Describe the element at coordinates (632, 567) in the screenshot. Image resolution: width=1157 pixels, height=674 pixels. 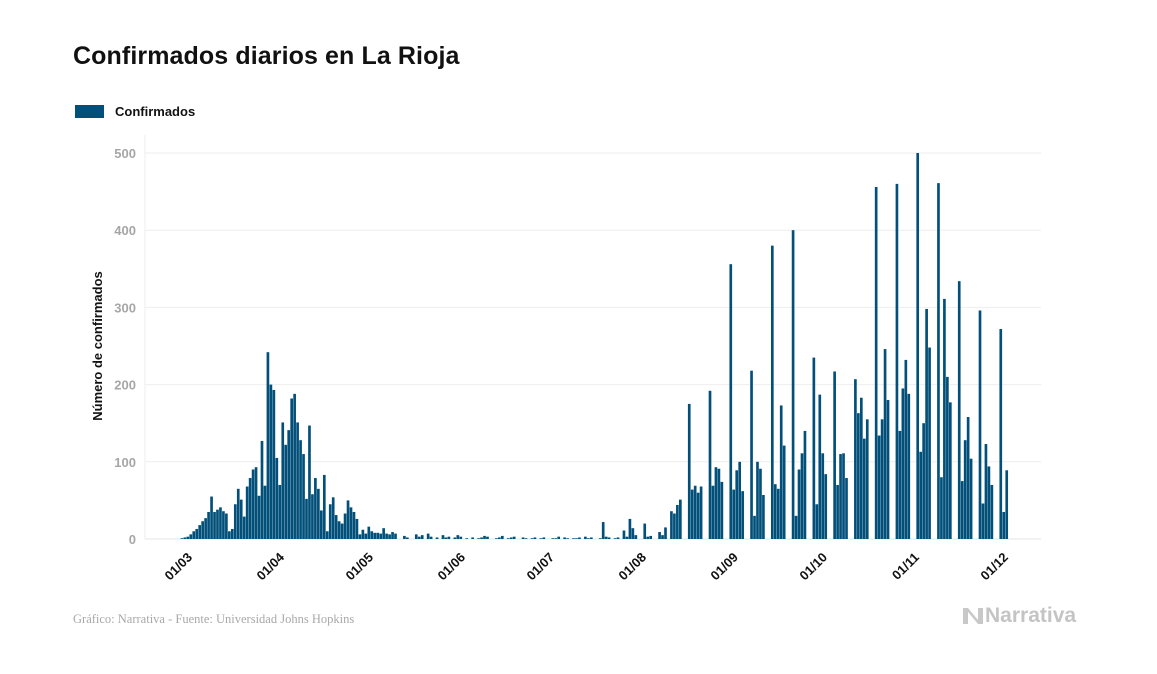
I see `x-tick-label: 01/08` at that location.